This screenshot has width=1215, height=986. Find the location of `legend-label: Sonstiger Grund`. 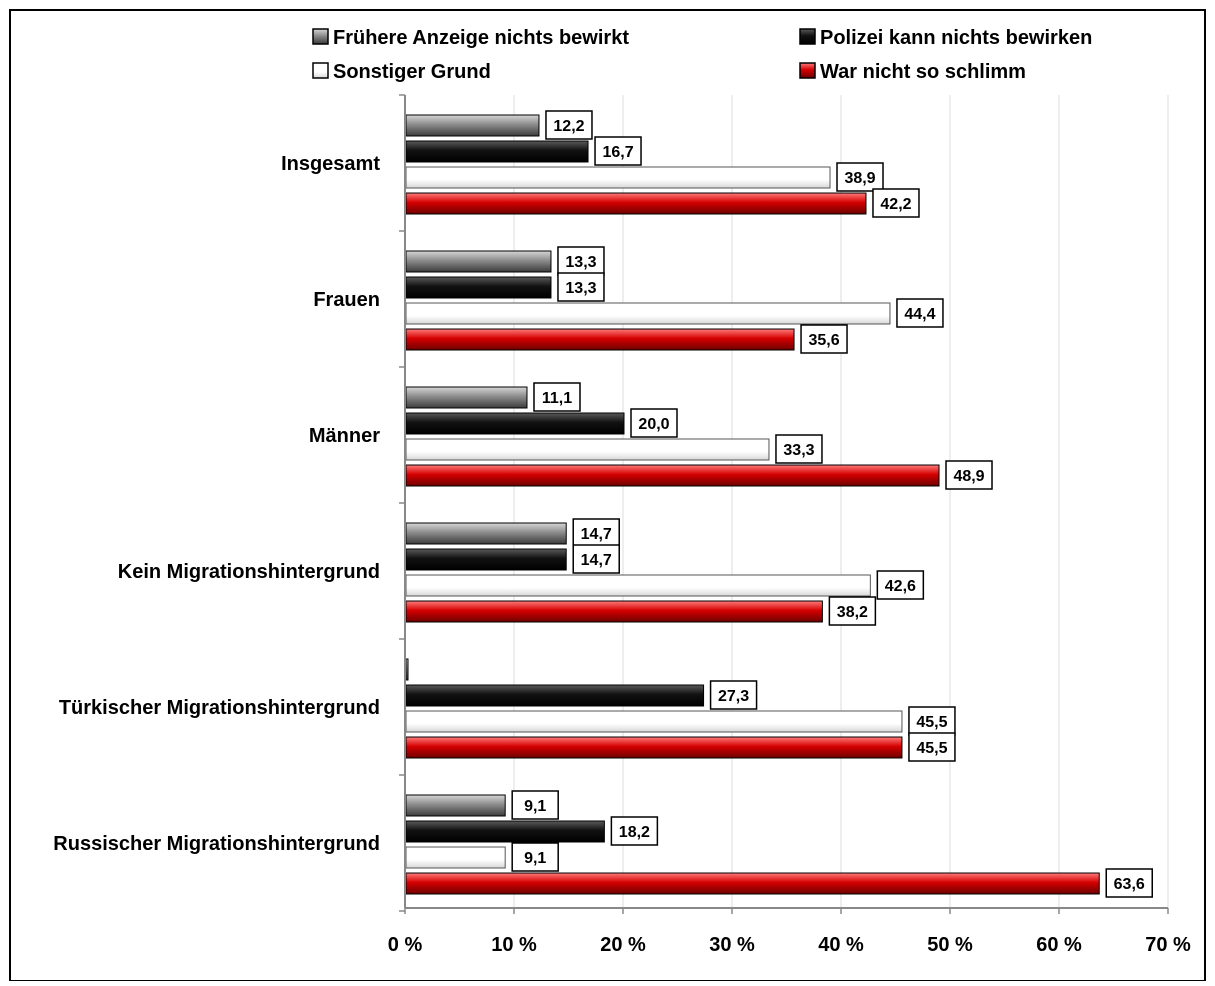

legend-label: Sonstiger Grund is located at coordinates (412, 72).